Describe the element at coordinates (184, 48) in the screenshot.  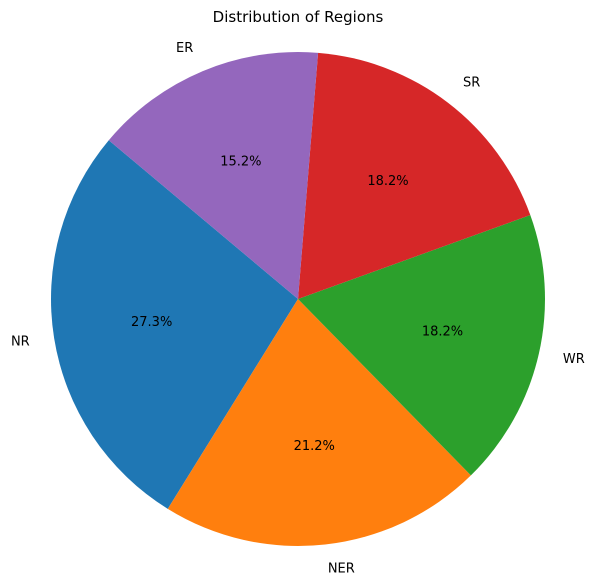
I see `slice-label-er: ER` at that location.